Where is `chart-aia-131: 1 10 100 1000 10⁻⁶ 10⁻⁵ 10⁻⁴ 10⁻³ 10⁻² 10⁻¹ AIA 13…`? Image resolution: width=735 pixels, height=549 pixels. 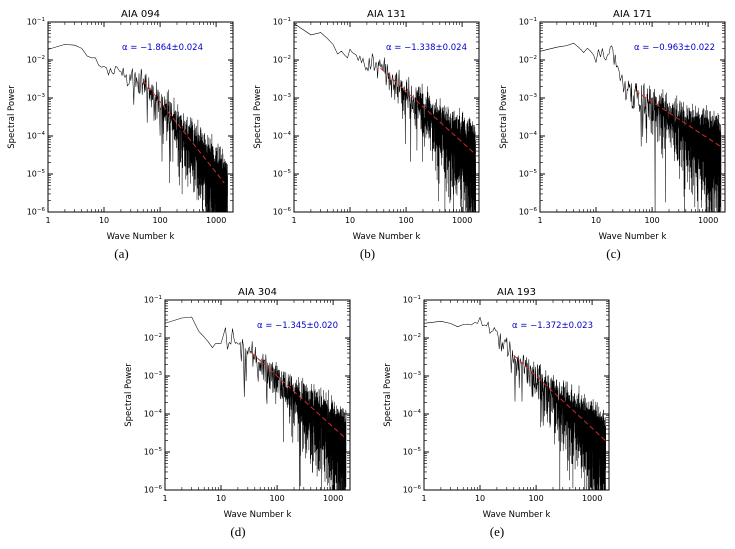
chart-aia-131: 1 10 100 1000 10⁻⁶ 10⁻⁵ 10⁻⁴ 10⁻³ 10⁻² 10⁻¹ AIA 13… is located at coordinates (366, 125).